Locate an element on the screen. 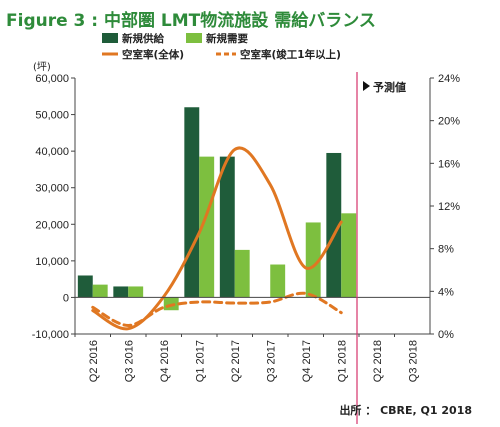 Image resolution: width=500 pixels, height=427 pixels. left-tick-label: 60,000 is located at coordinates (52, 79).